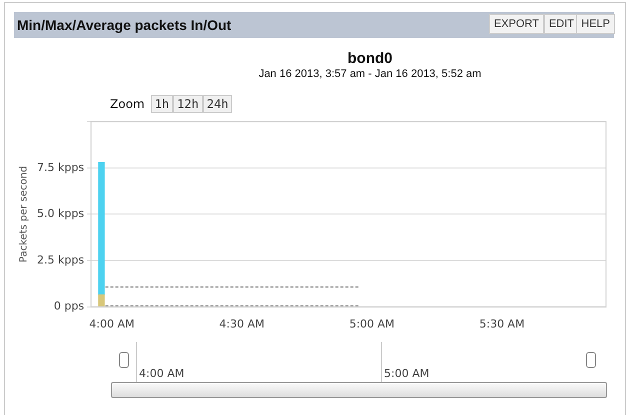 This screenshot has width=629, height=415. What do you see at coordinates (69, 306) in the screenshot?
I see `y-tick-label: 0 pps` at bounding box center [69, 306].